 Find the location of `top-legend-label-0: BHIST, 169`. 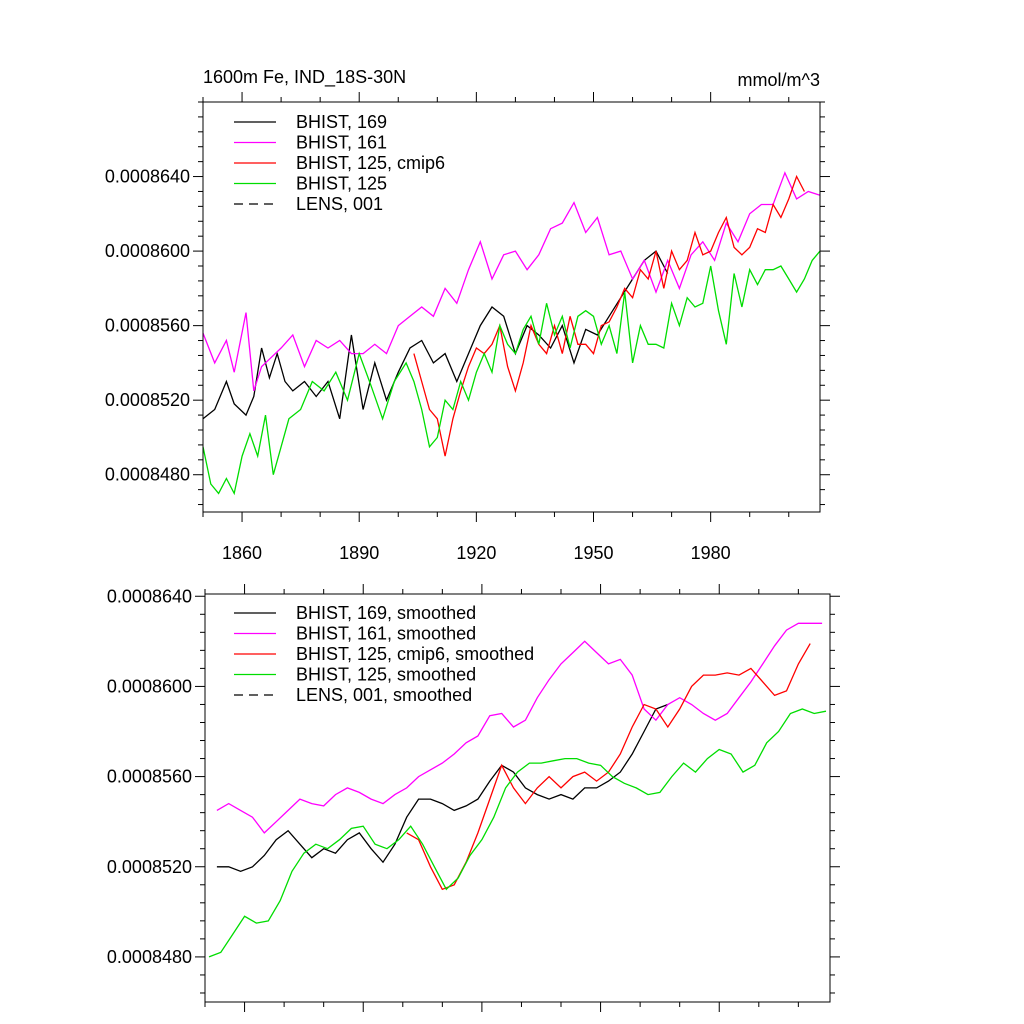

top-legend-label-0: BHIST, 169 is located at coordinates (341, 122).